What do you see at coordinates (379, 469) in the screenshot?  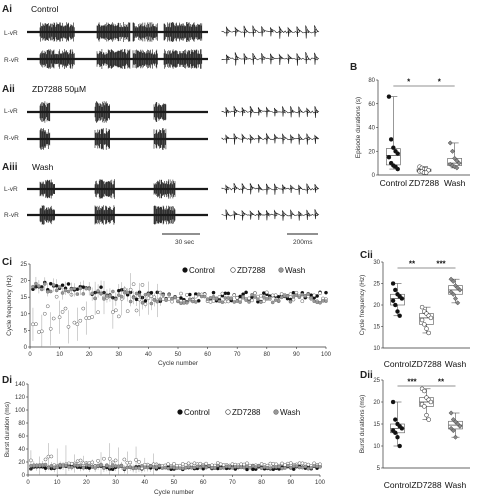 I see `chart-dii-ytick-label: 5` at bounding box center [379, 469].